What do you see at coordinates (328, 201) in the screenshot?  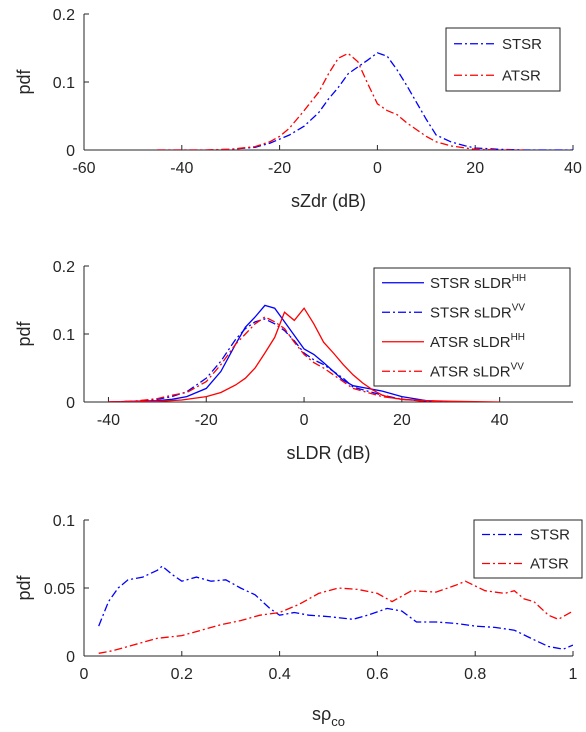 I see `x-axis-label: sZdr (dB)` at bounding box center [328, 201].